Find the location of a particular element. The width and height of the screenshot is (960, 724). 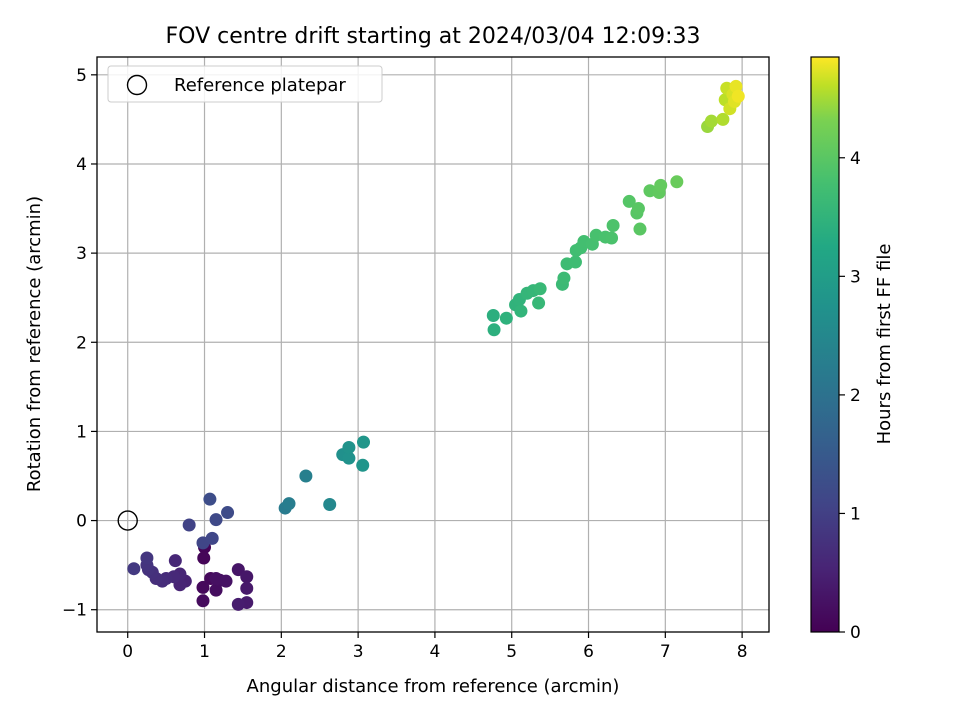

x-tick-label: 8 is located at coordinates (742, 652).